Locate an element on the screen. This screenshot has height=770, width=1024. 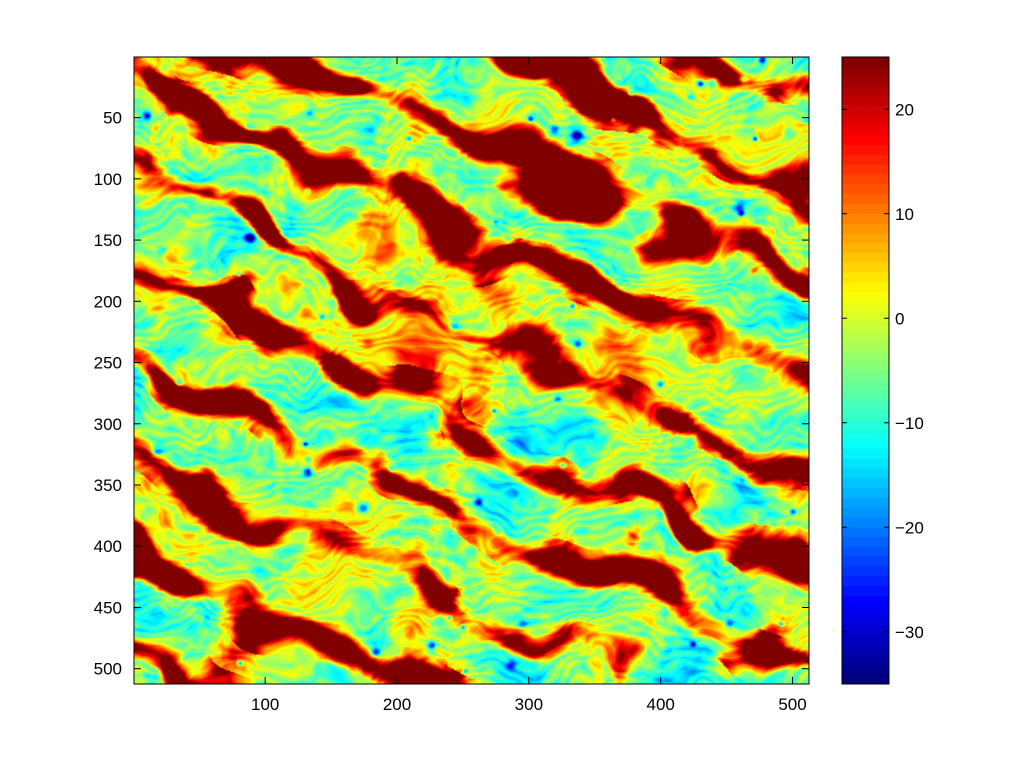
x-tick-label: 200 is located at coordinates (397, 704).